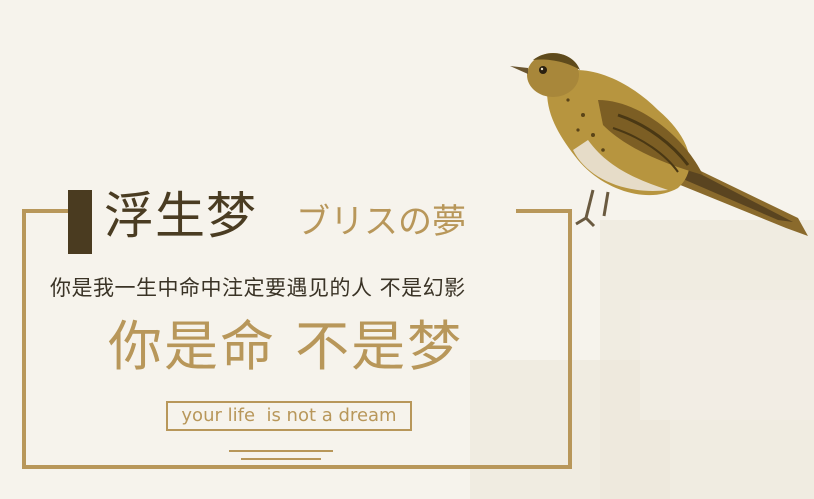 This screenshot has height=499, width=814. What do you see at coordinates (286, 346) in the screenshot?
I see `poster-headline: 你是命 不是梦` at bounding box center [286, 346].